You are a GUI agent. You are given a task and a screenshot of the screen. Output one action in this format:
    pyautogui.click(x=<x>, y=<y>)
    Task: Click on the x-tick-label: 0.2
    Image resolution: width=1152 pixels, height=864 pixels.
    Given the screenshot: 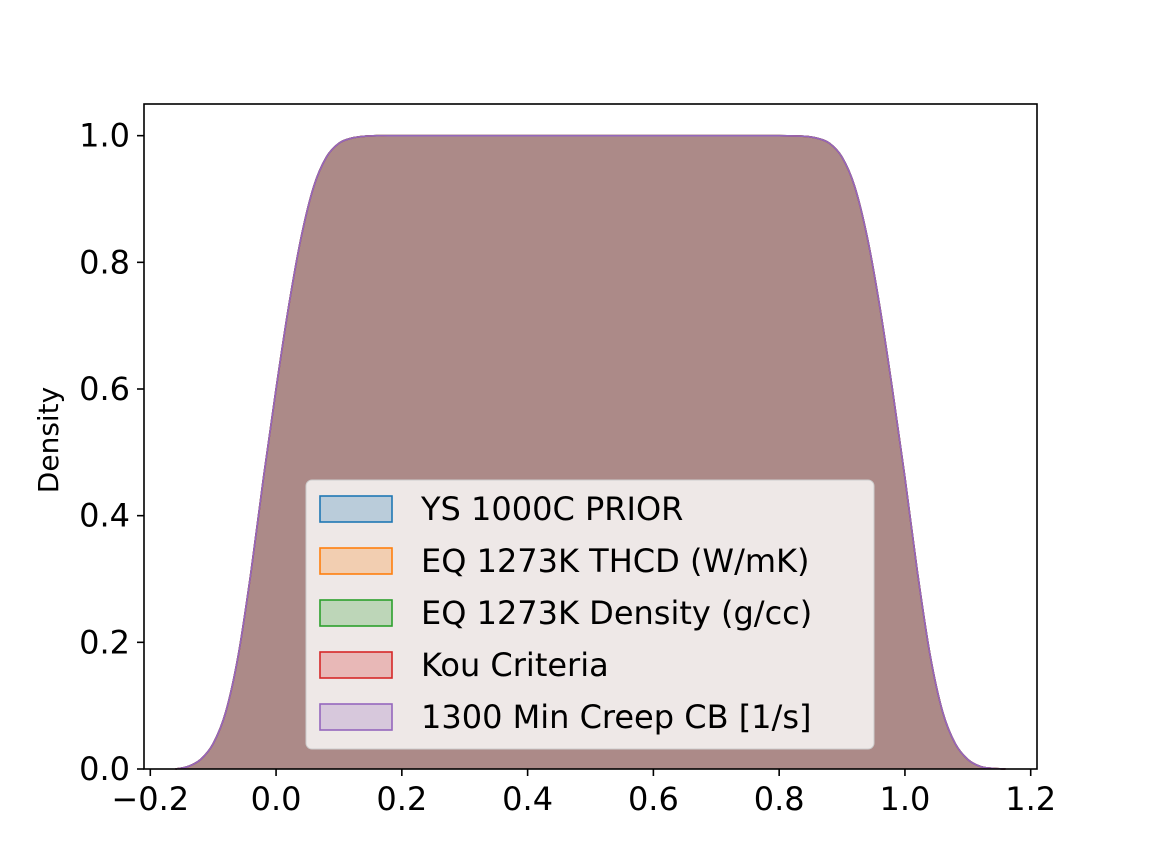 What is the action you would take?
    pyautogui.click(x=401, y=799)
    